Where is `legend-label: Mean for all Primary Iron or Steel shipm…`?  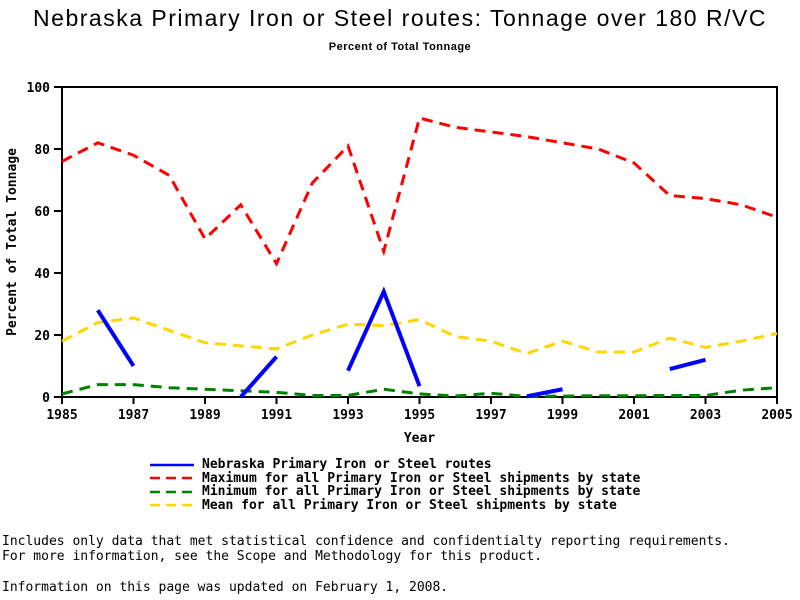 legend-label: Mean for all Primary Iron or Steel shipm… is located at coordinates (409, 505).